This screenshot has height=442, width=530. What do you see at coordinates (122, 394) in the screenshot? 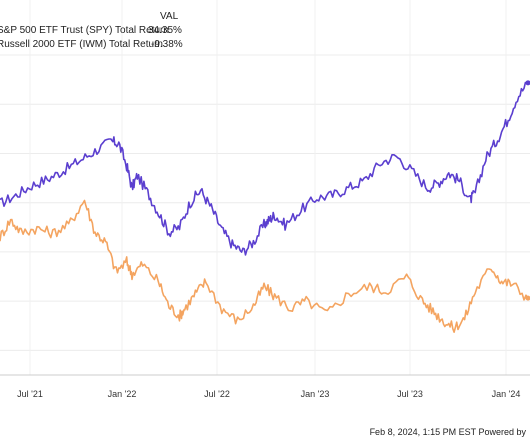
I see `x-tick-label-1: Jan '22` at bounding box center [122, 394].